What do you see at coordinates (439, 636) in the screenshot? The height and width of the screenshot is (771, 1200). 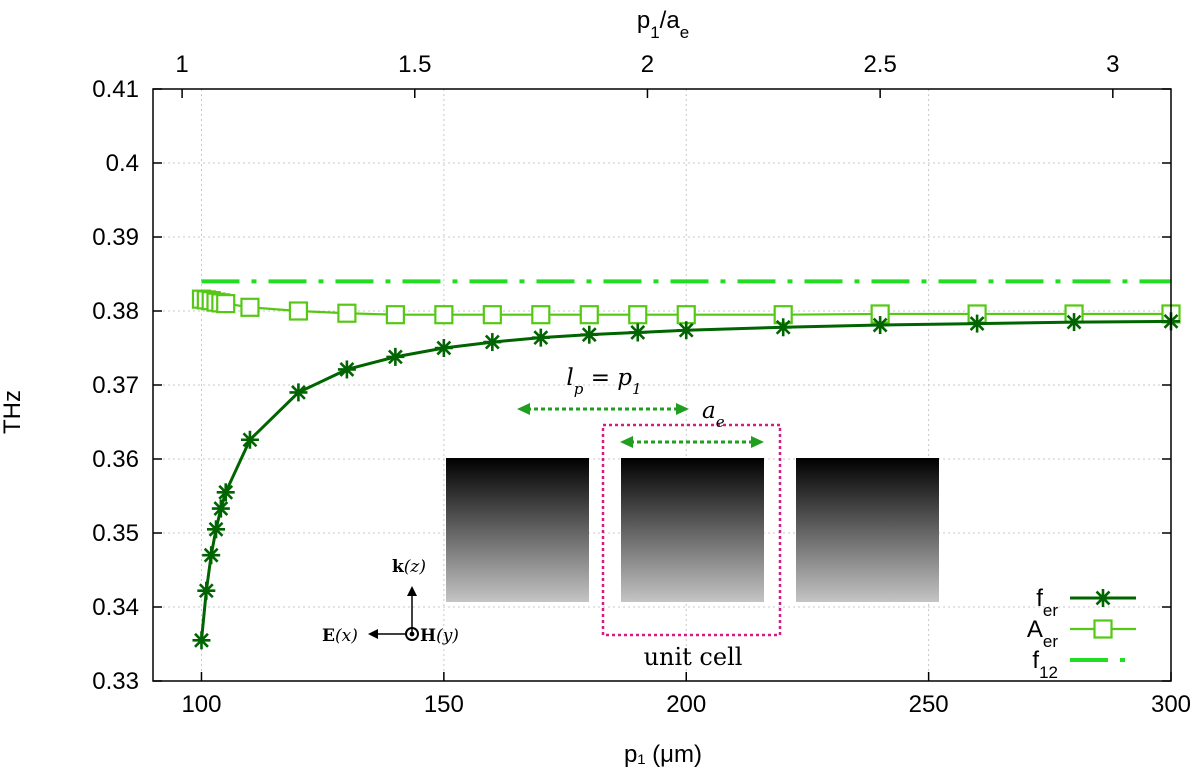 I see `h-field-label: H(y)` at bounding box center [439, 636].